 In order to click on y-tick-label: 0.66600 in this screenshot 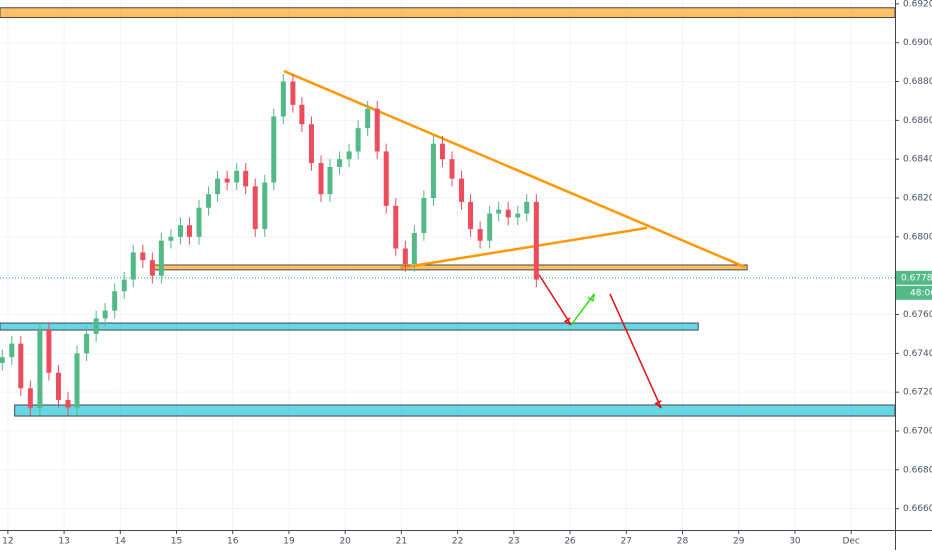, I will do `click(917, 509)`.